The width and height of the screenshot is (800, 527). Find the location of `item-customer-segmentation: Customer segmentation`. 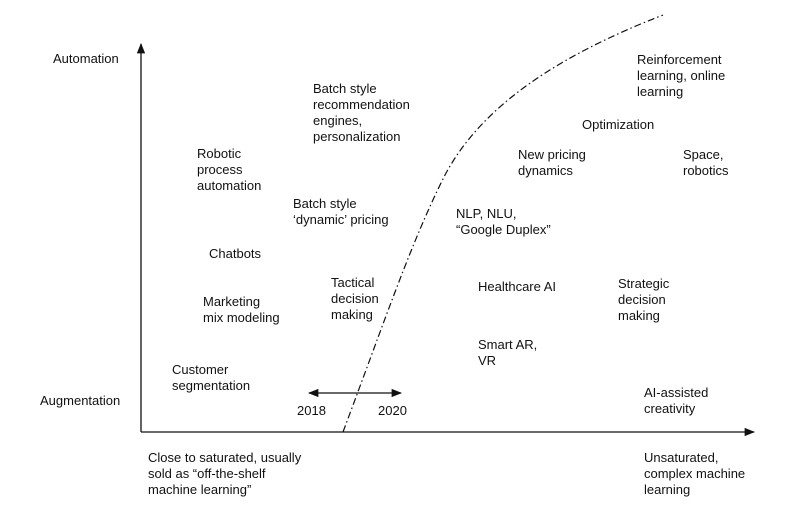

item-customer-segmentation: Customer segmentation is located at coordinates (211, 377).